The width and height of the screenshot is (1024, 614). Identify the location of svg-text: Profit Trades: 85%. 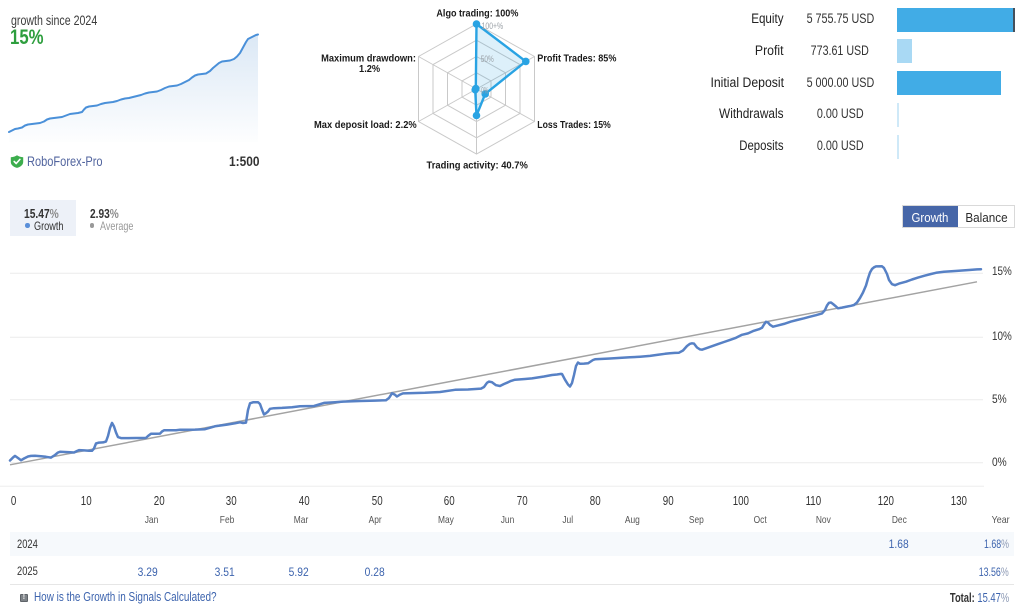
(576, 58).